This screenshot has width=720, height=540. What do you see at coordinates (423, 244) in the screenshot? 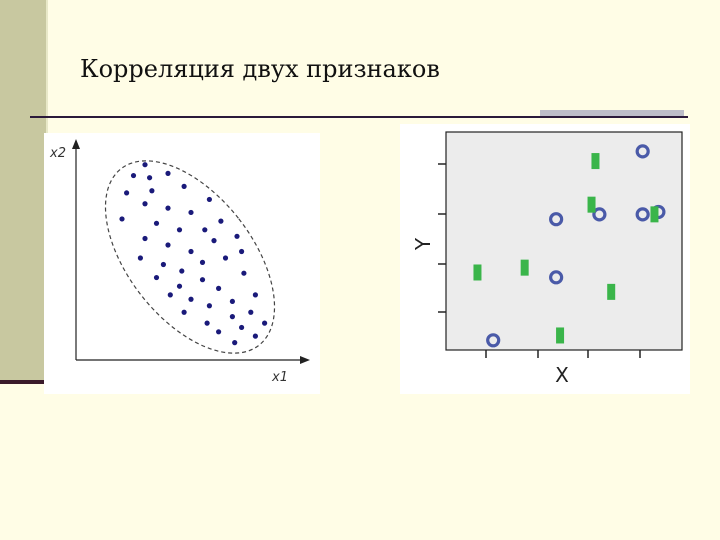
I see `y-axis-label: Y` at bounding box center [423, 244].